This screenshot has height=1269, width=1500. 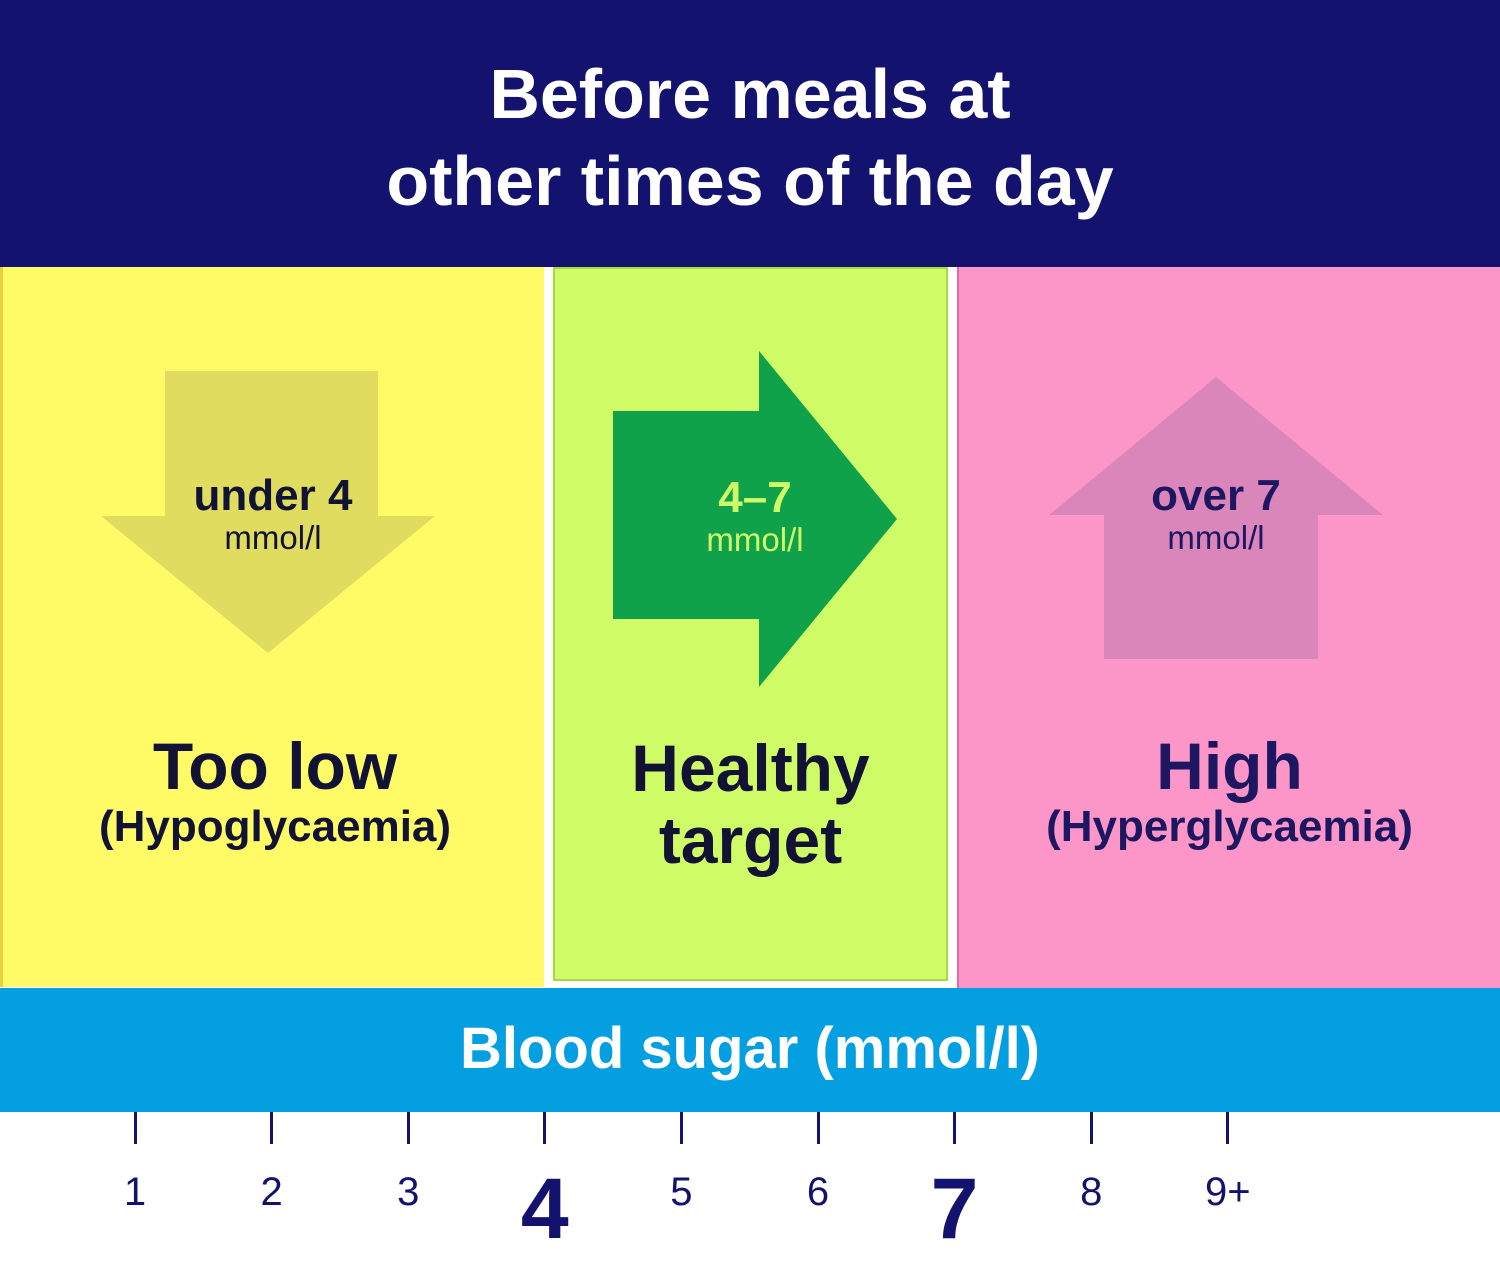 I want to click on arrow-down-icon, so click(x=268, y=512).